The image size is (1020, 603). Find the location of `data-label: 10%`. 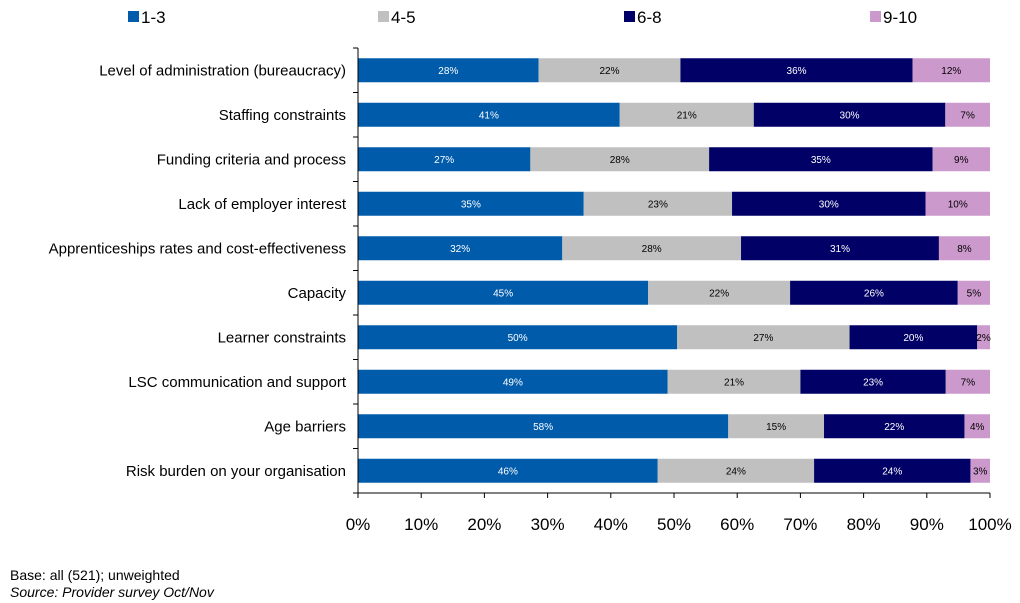

data-label: 10% is located at coordinates (958, 204).